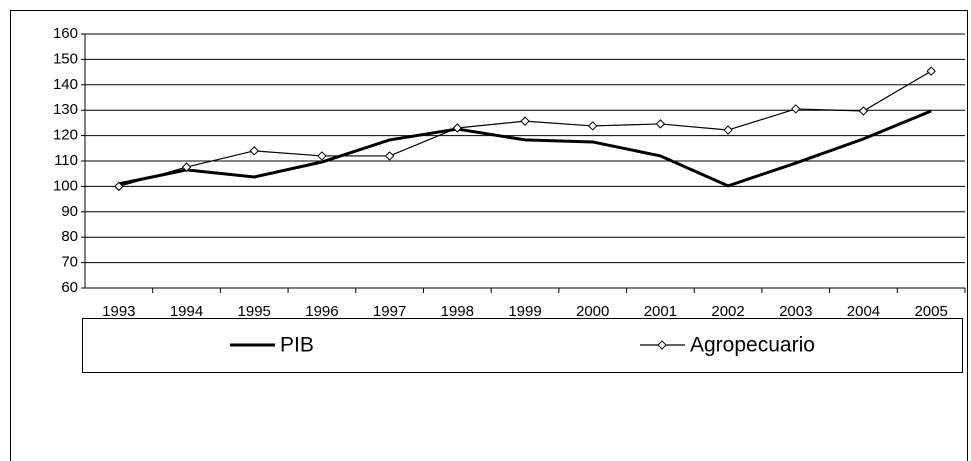  I want to click on y-tick-label: 140, so click(65, 84).